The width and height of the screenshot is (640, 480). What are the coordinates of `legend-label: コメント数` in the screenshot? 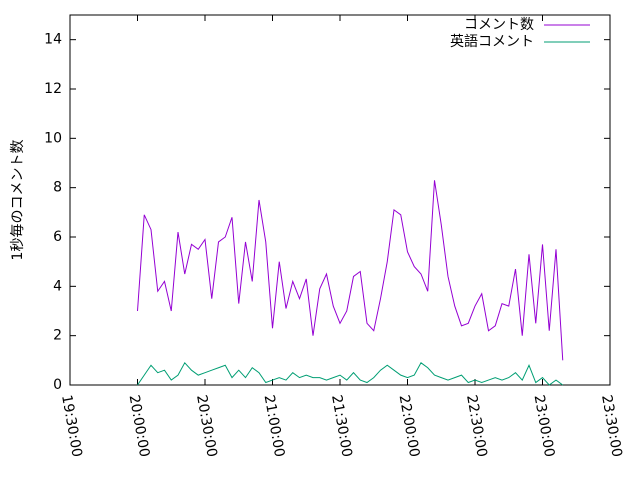 It's located at (499, 25).